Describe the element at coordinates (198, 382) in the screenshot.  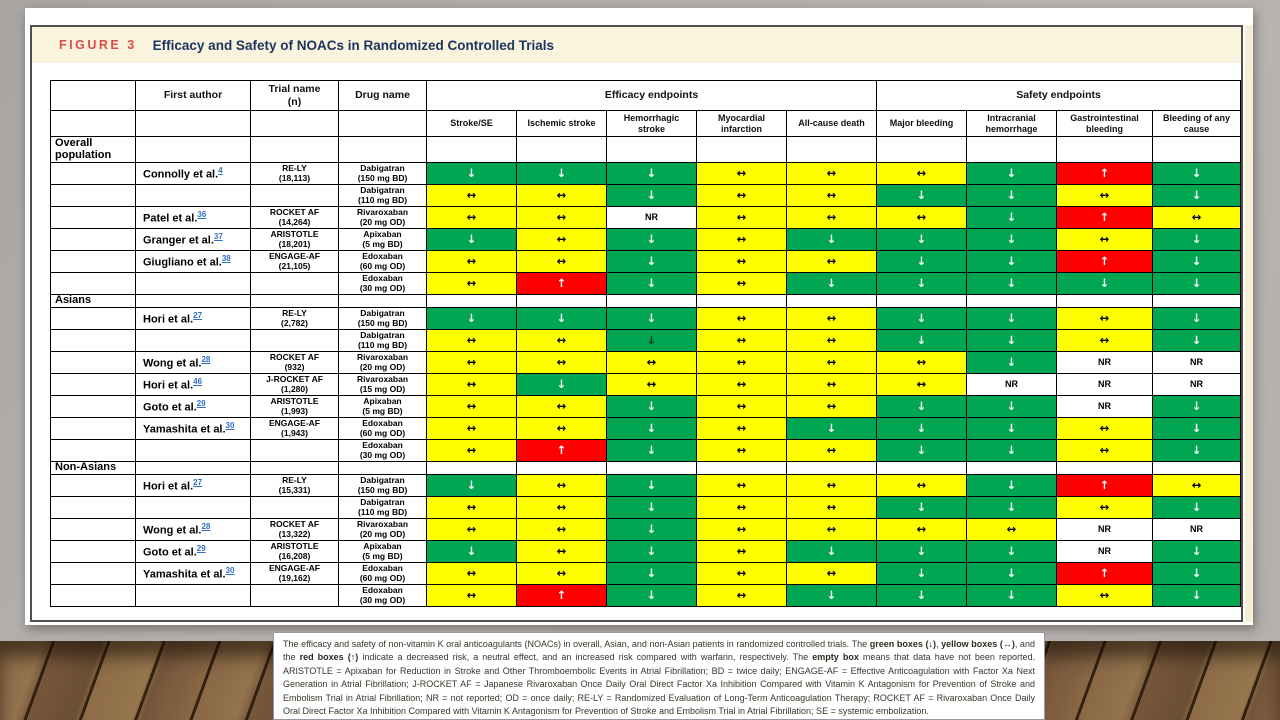
I see `citation-link: 46` at that location.